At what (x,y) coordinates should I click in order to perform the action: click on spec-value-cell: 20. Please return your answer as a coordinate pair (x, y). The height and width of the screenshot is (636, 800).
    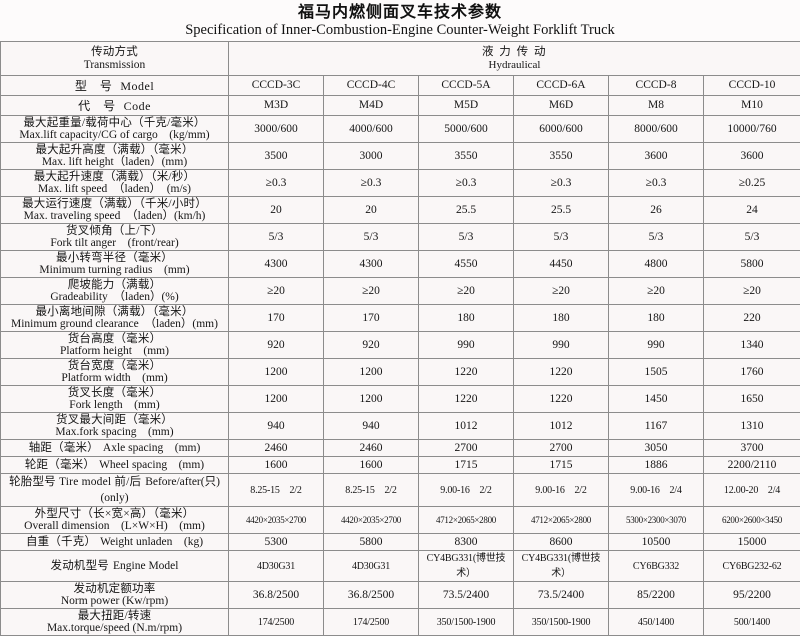
    Looking at the image, I should click on (371, 210).